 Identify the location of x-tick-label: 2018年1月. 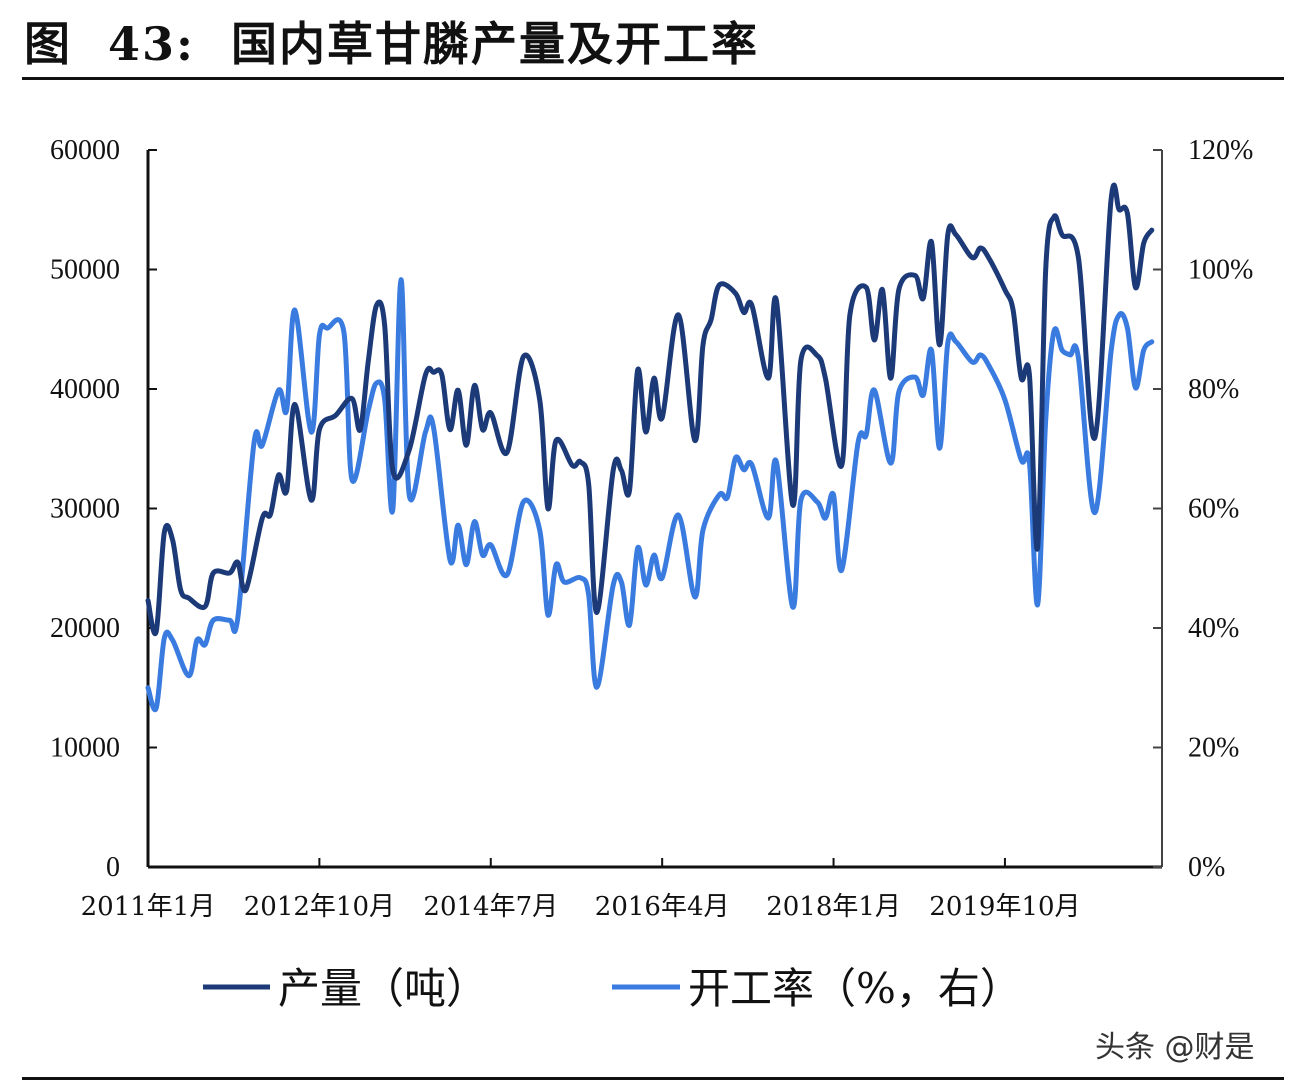
(833, 907).